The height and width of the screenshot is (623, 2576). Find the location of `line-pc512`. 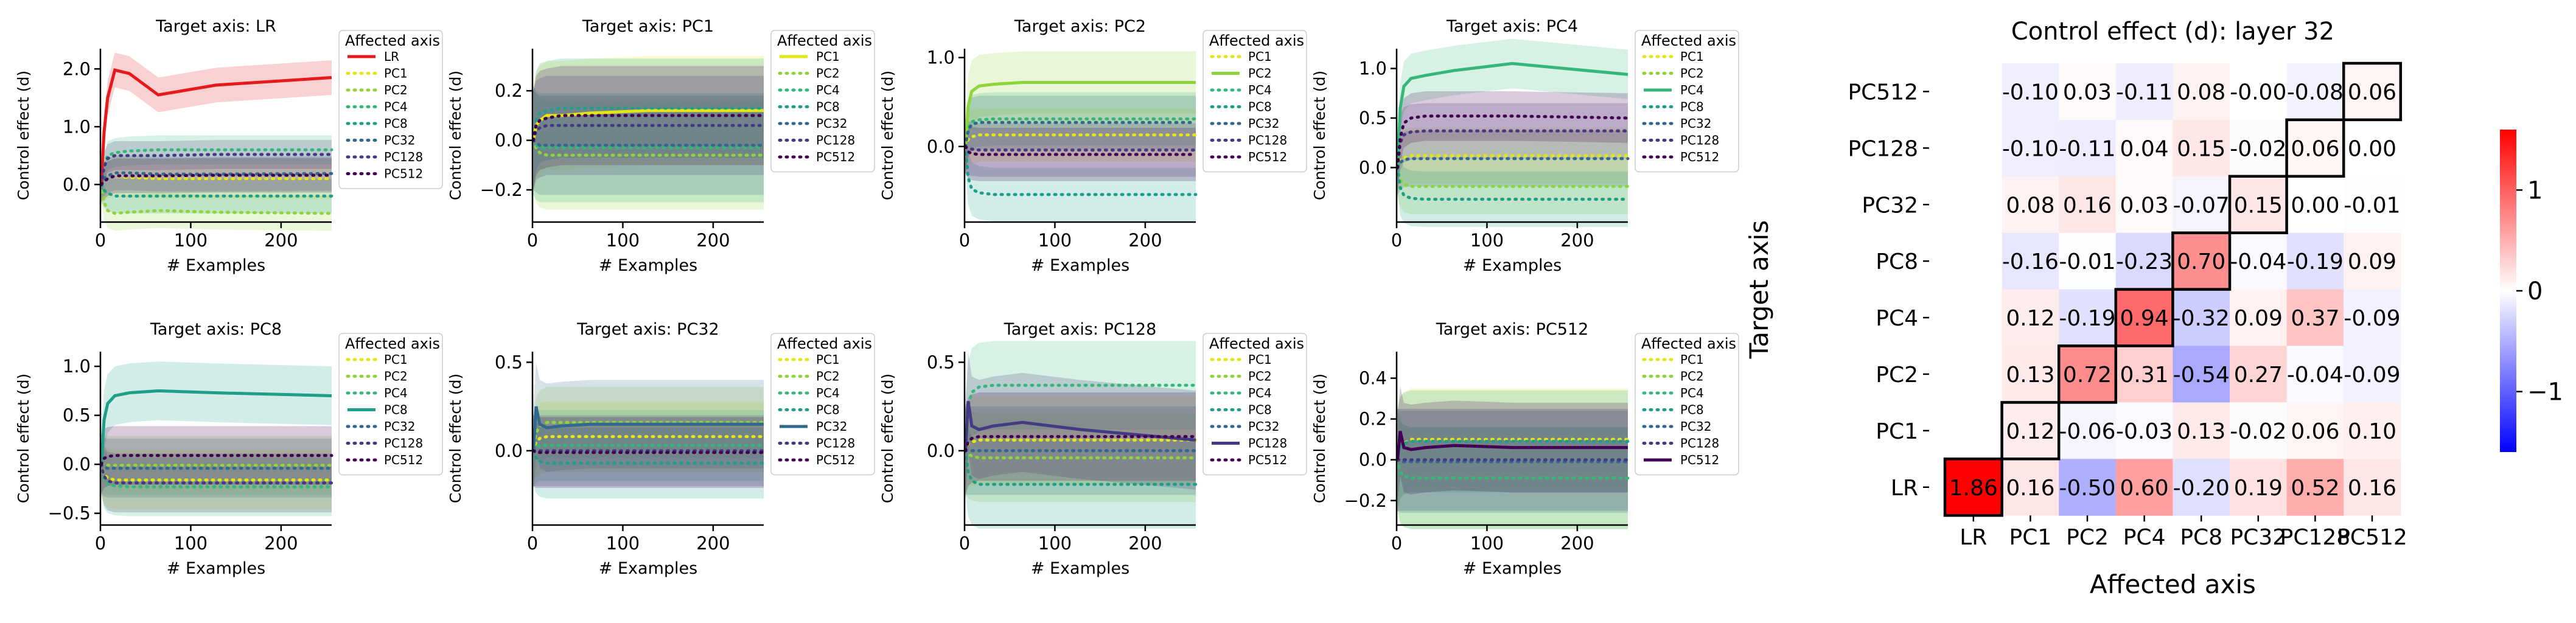

line-pc512 is located at coordinates (1511, 445).